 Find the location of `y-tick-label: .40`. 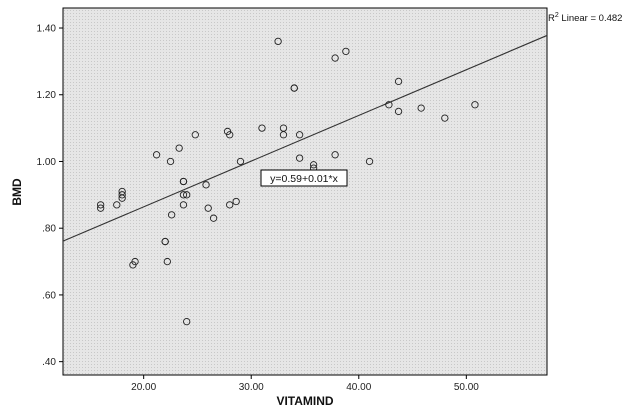

y-tick-label: .40 is located at coordinates (49, 362).